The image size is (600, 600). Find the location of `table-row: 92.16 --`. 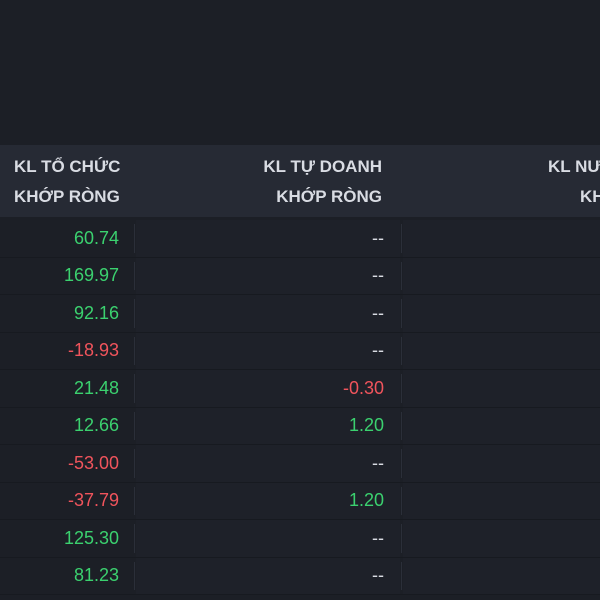

table-row: 92.16 -- is located at coordinates (300, 314).